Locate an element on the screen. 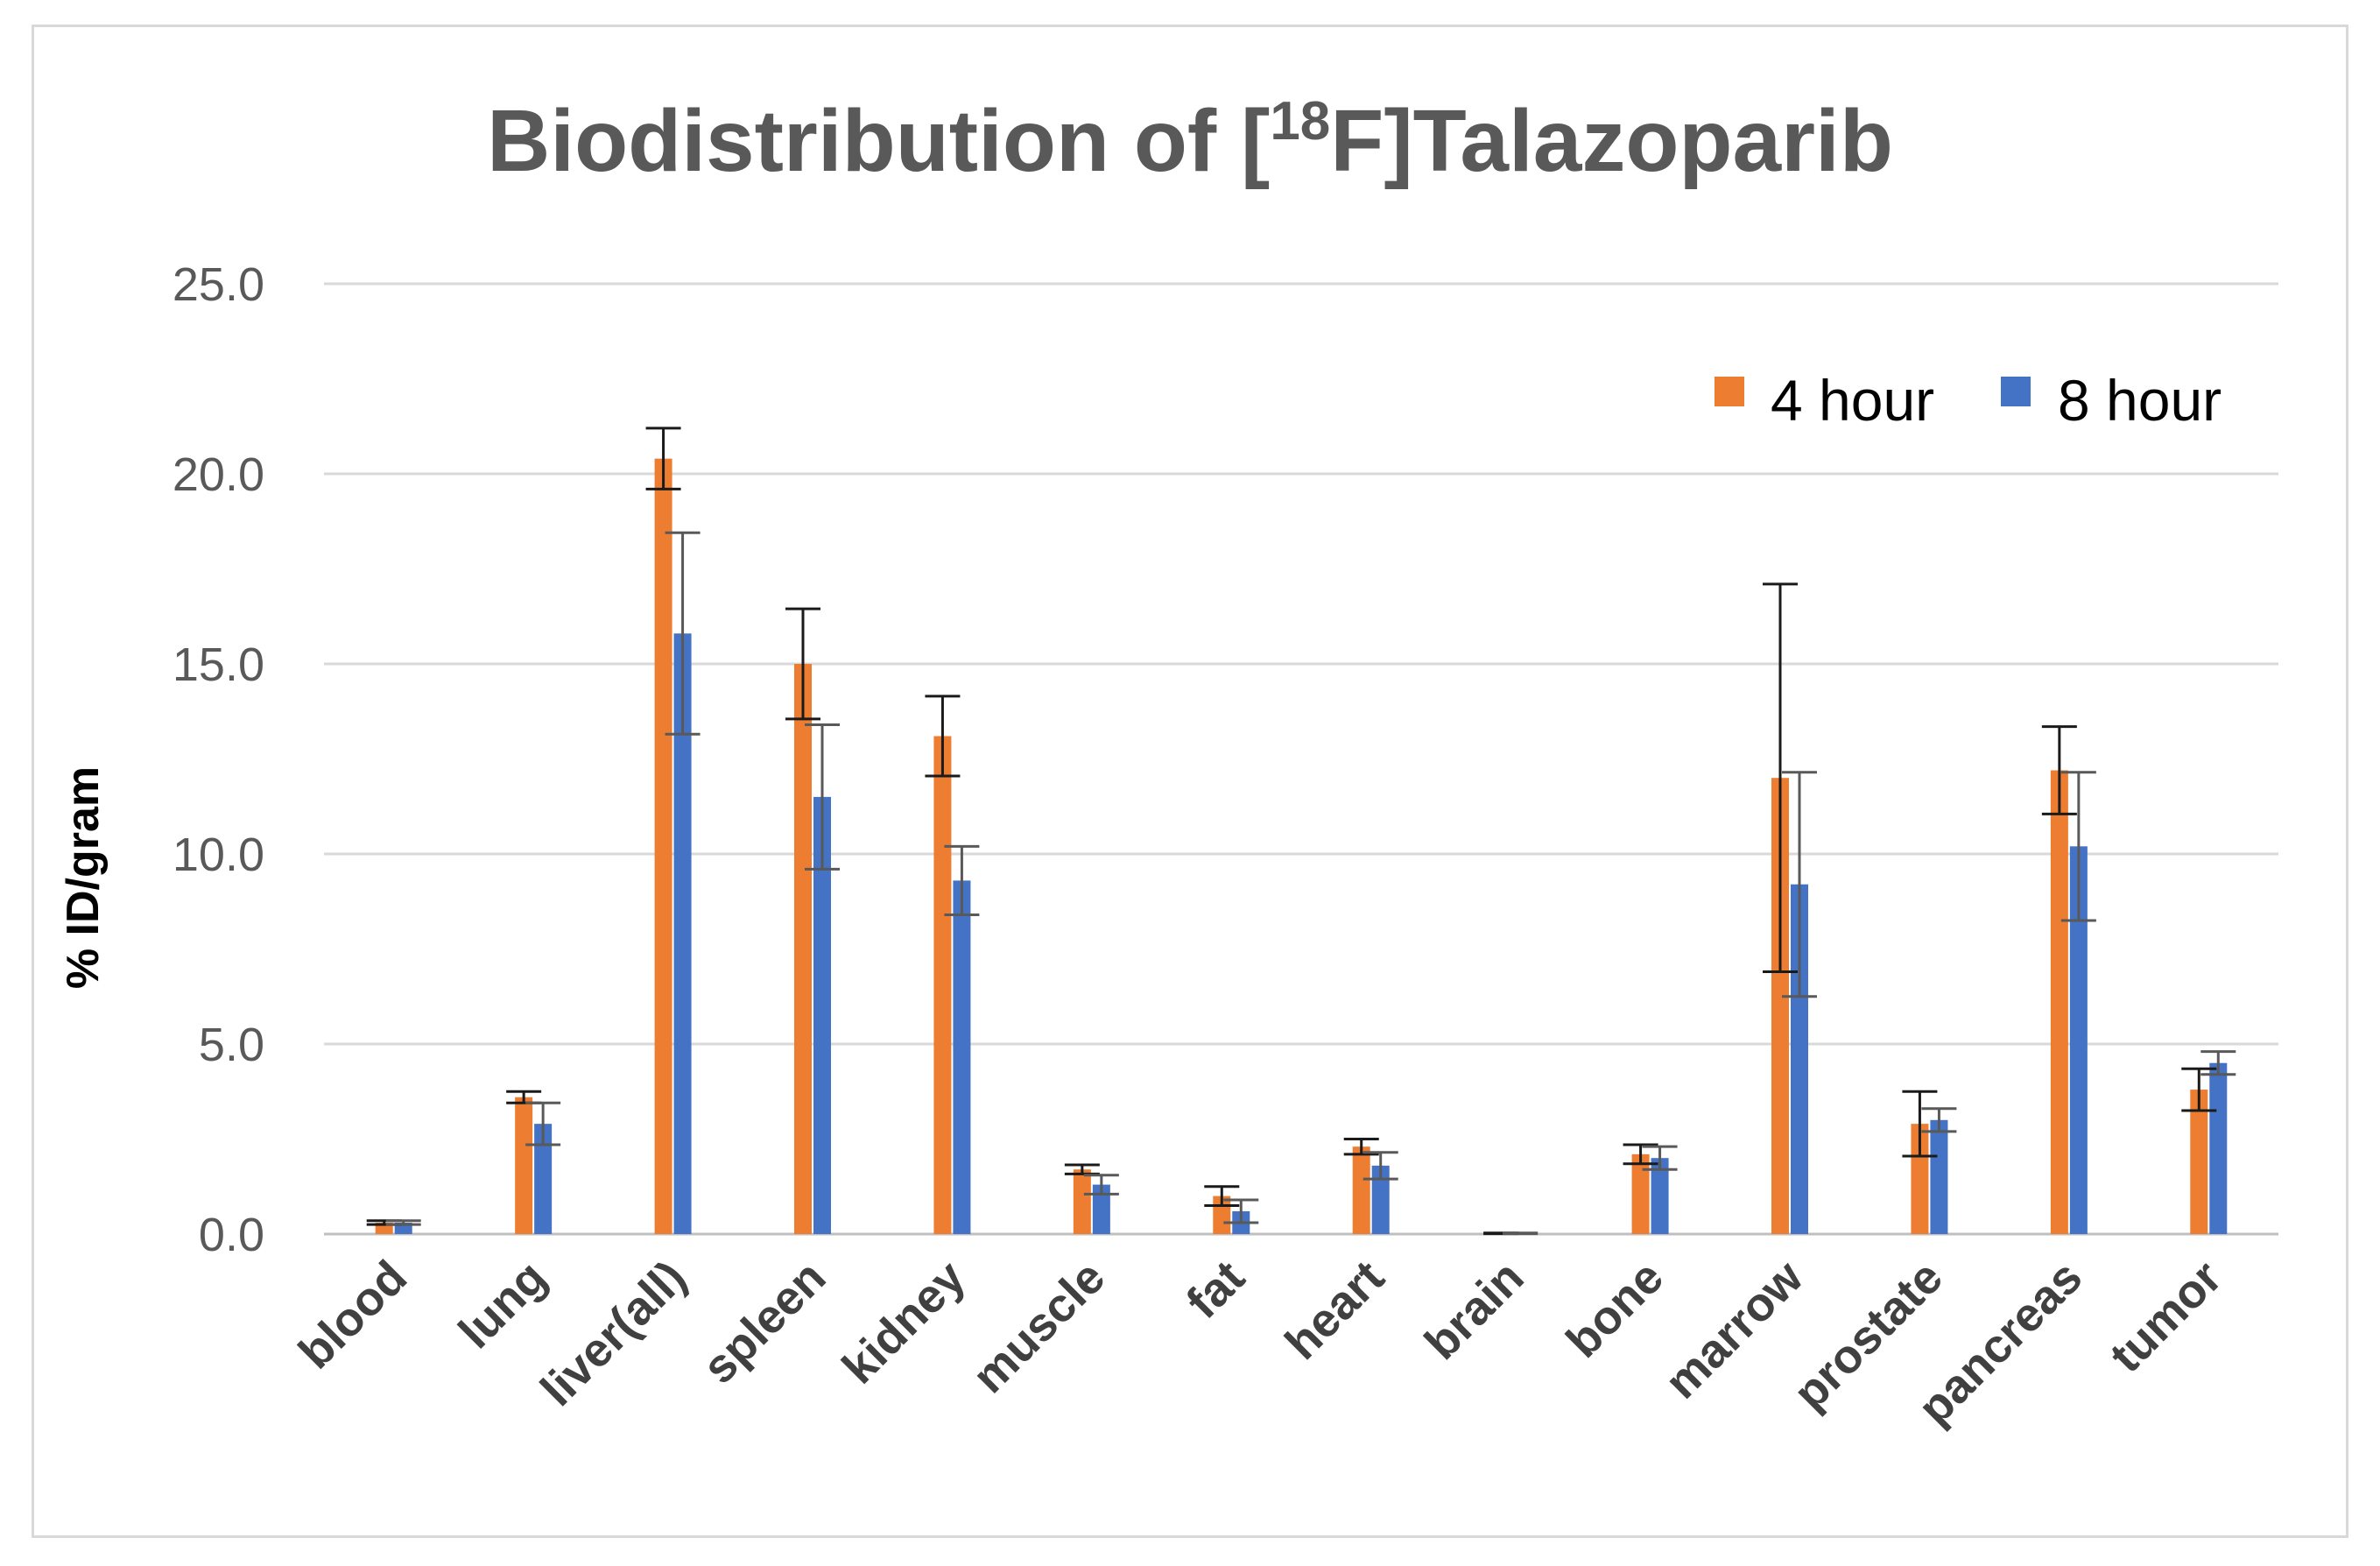 Image resolution: width=2380 pixels, height=1566 pixels. error-bar-heart-8-hour is located at coordinates (1380, 1166).